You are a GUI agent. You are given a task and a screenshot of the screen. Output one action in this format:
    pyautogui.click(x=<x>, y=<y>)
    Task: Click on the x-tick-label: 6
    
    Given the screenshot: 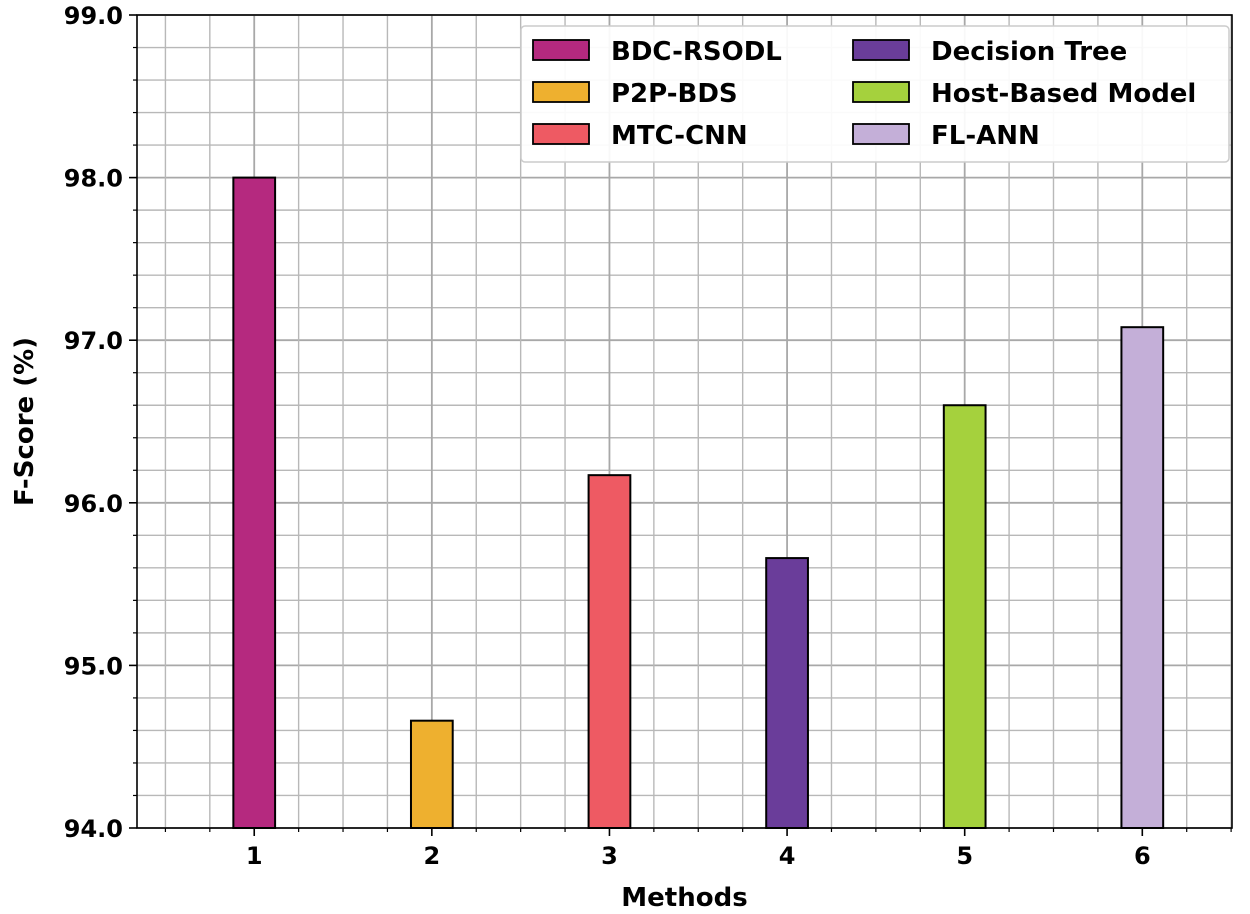 What is the action you would take?
    pyautogui.click(x=1142, y=856)
    